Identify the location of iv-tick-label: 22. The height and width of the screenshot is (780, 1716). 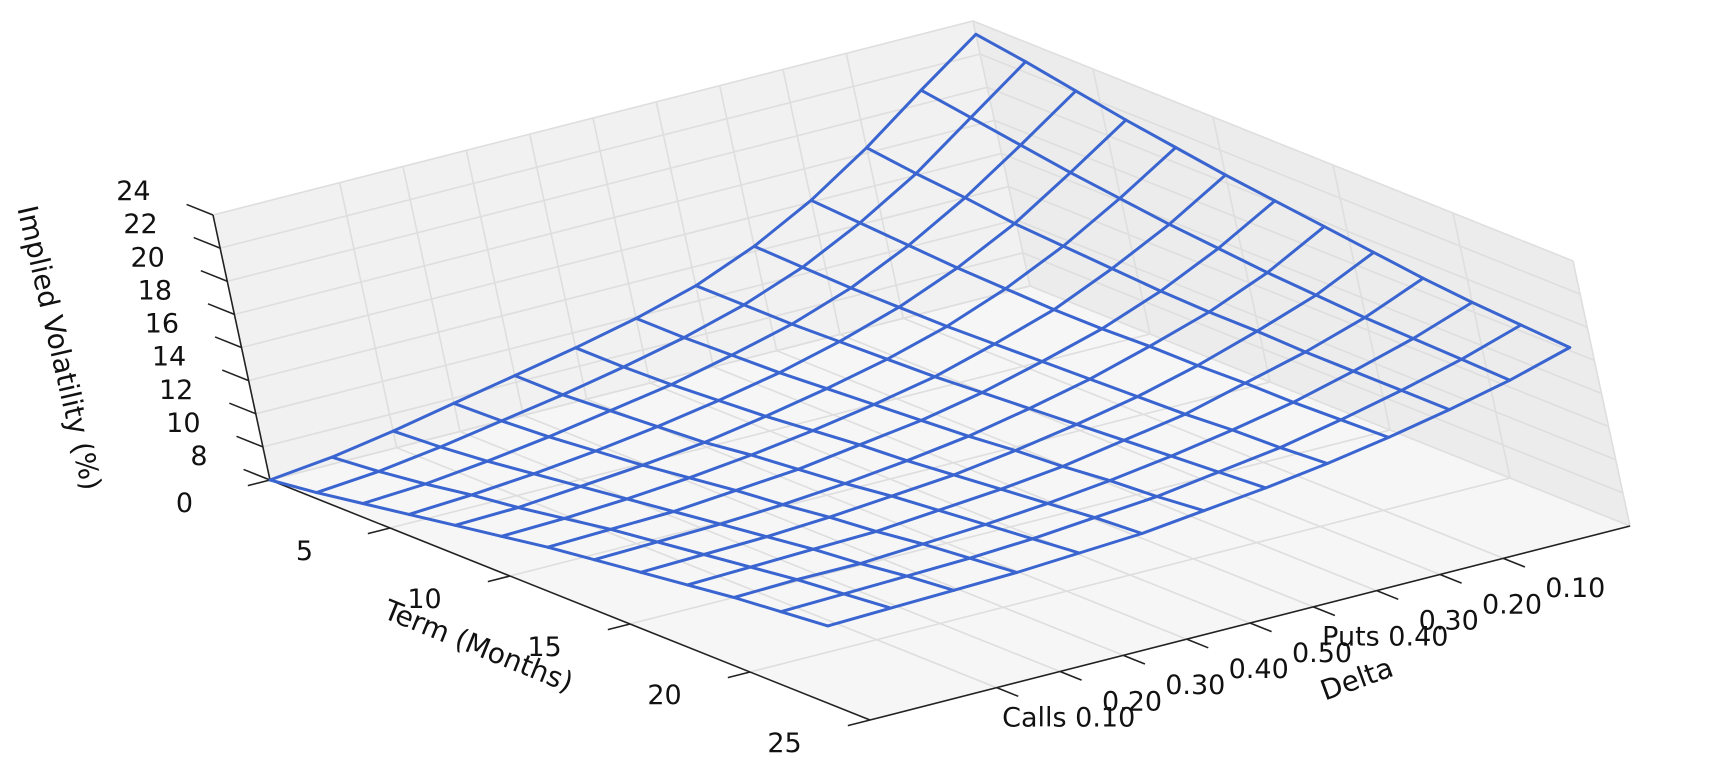
(140, 224).